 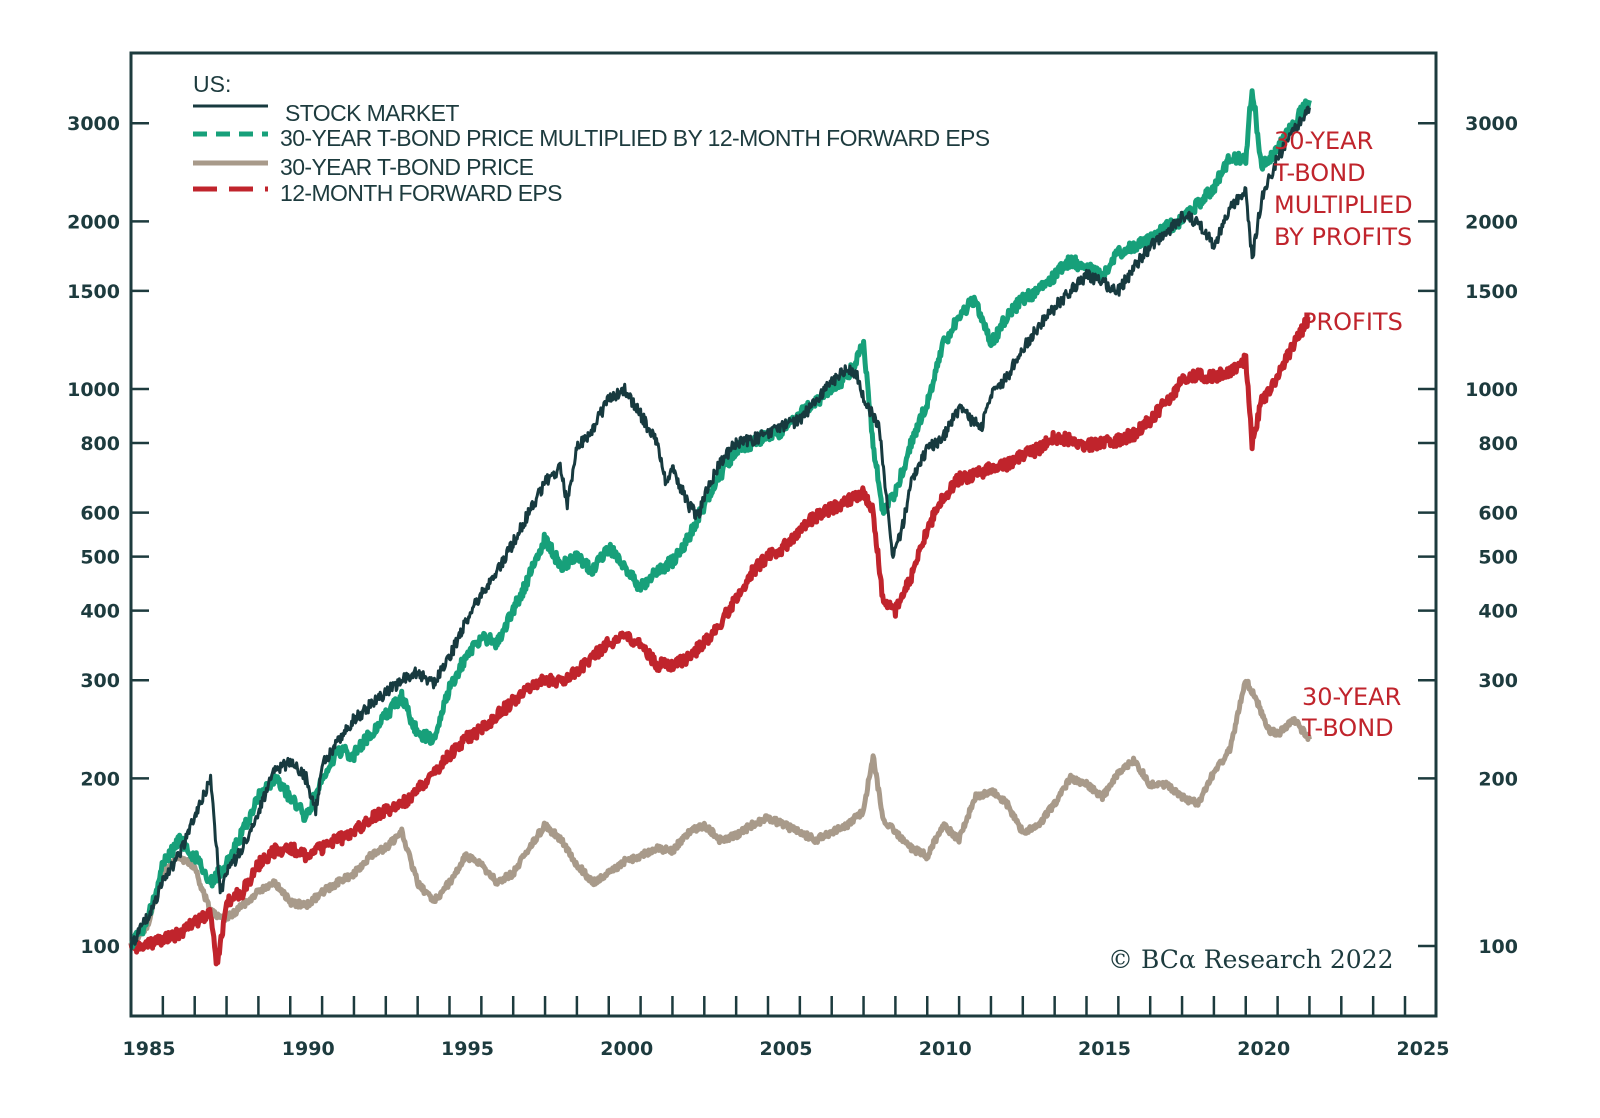 What do you see at coordinates (1498, 444) in the screenshot?
I see `y-tick-label-right: 800` at bounding box center [1498, 444].